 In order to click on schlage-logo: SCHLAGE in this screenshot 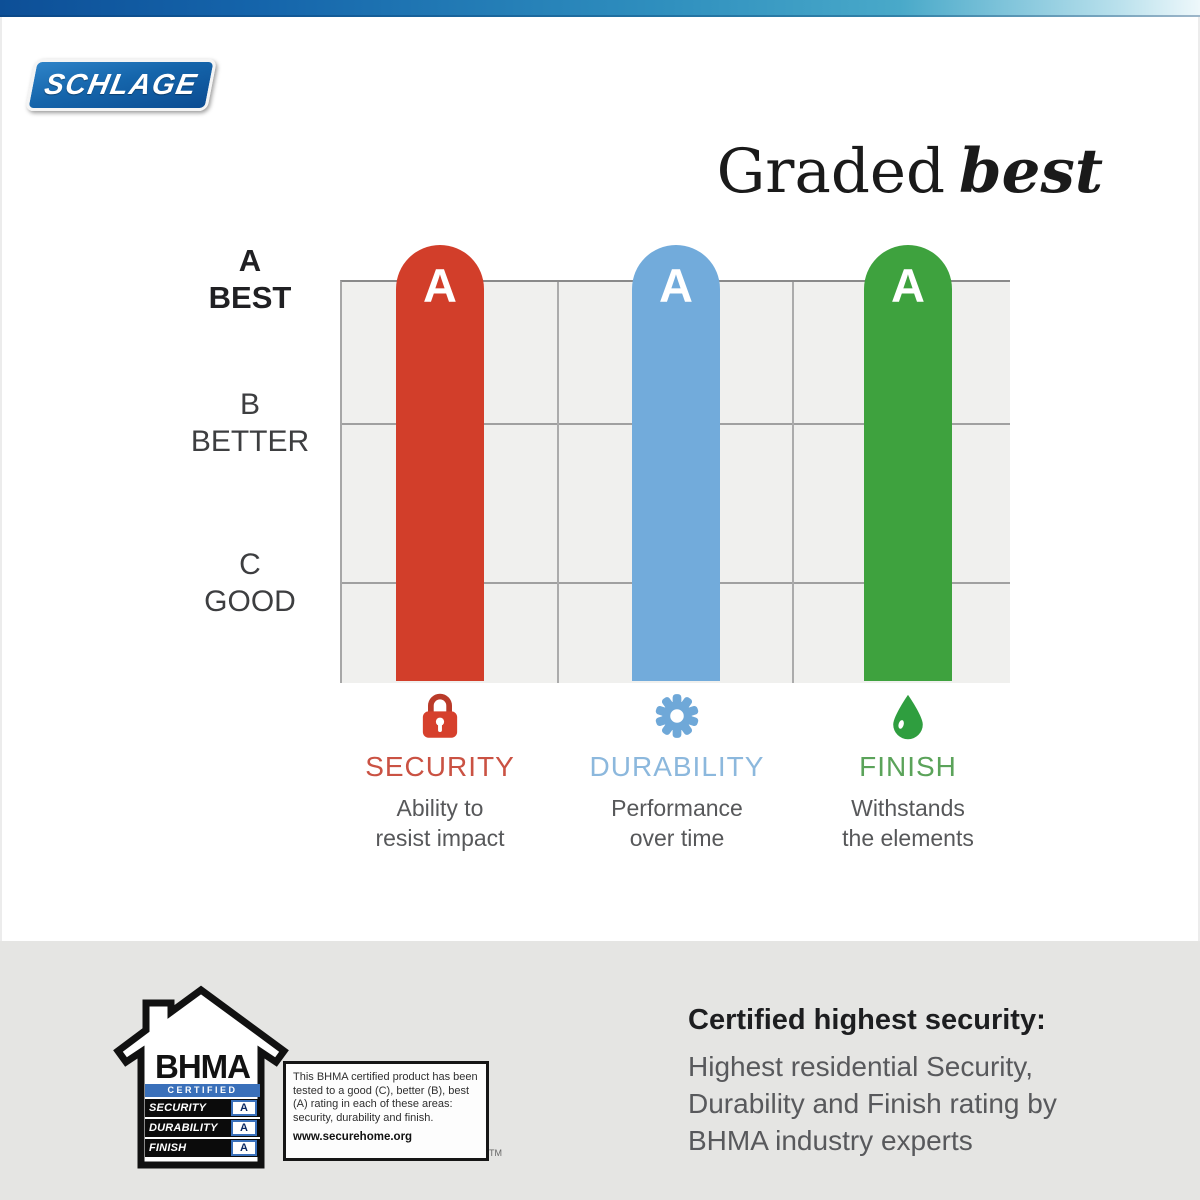, I will do `click(121, 85)`.